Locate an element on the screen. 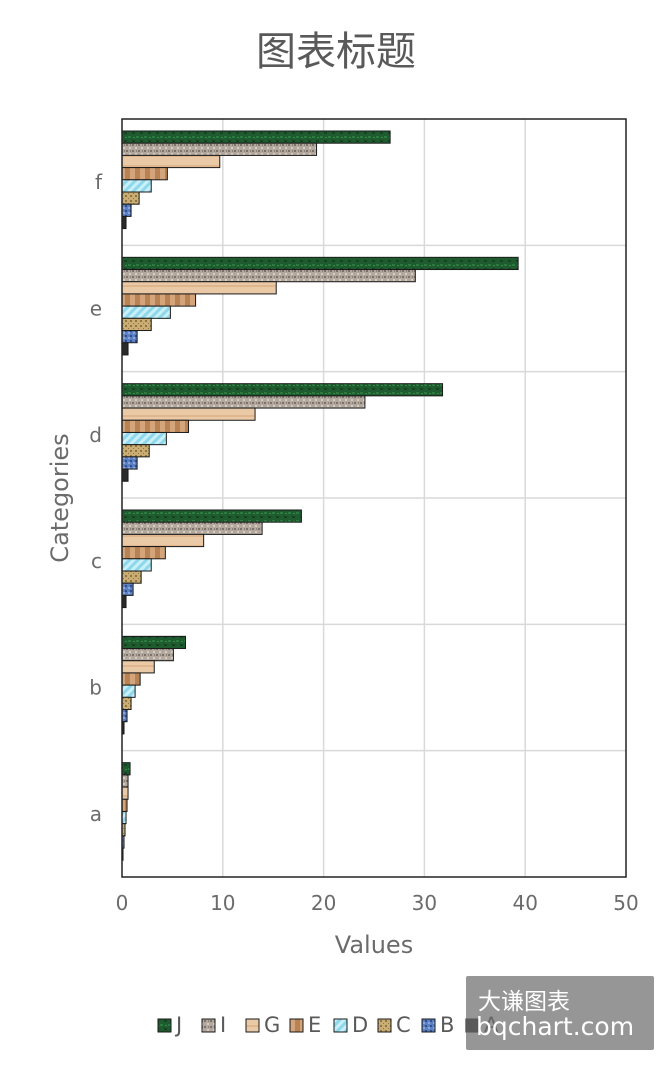  bar-f-B is located at coordinates (126, 210).